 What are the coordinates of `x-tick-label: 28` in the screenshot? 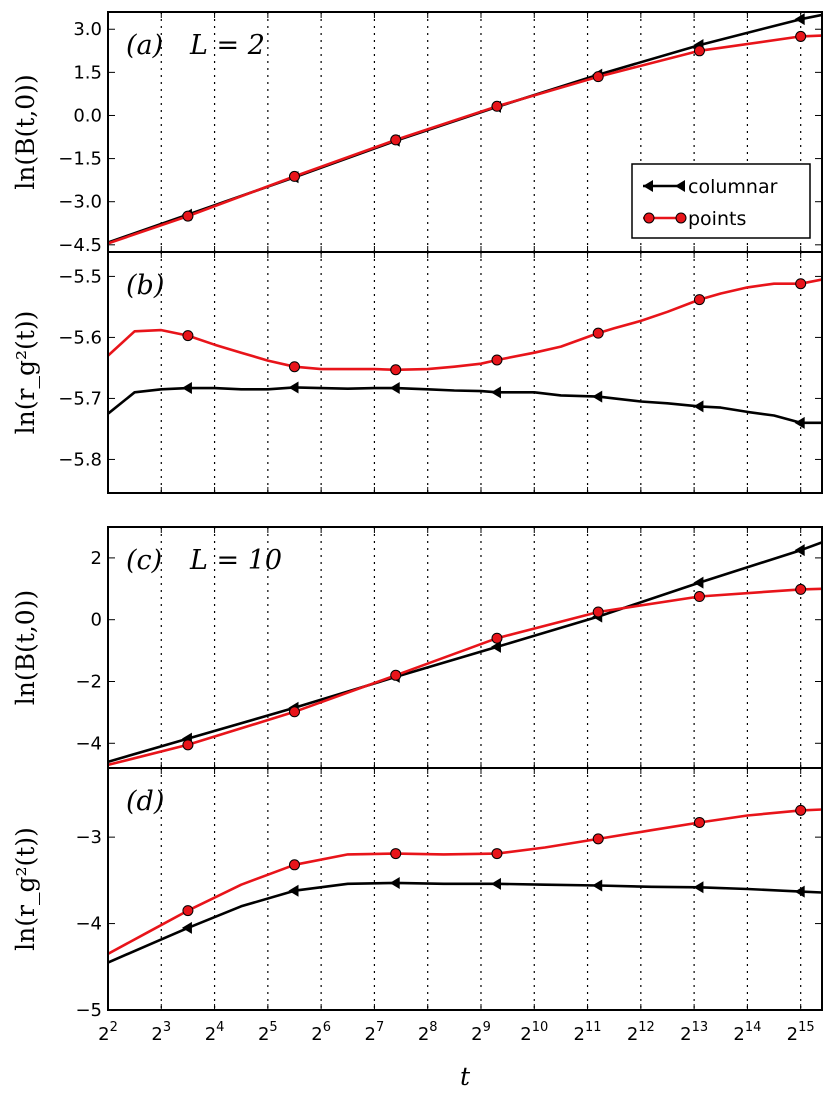 It's located at (428, 1032).